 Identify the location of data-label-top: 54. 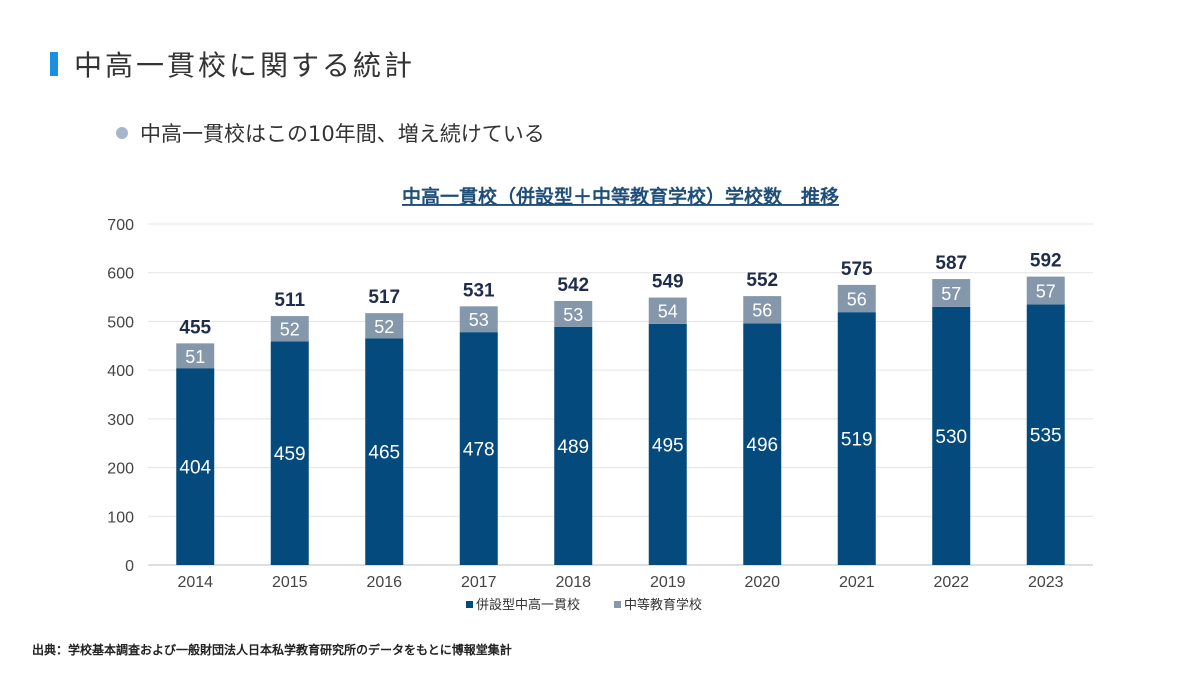
(668, 312).